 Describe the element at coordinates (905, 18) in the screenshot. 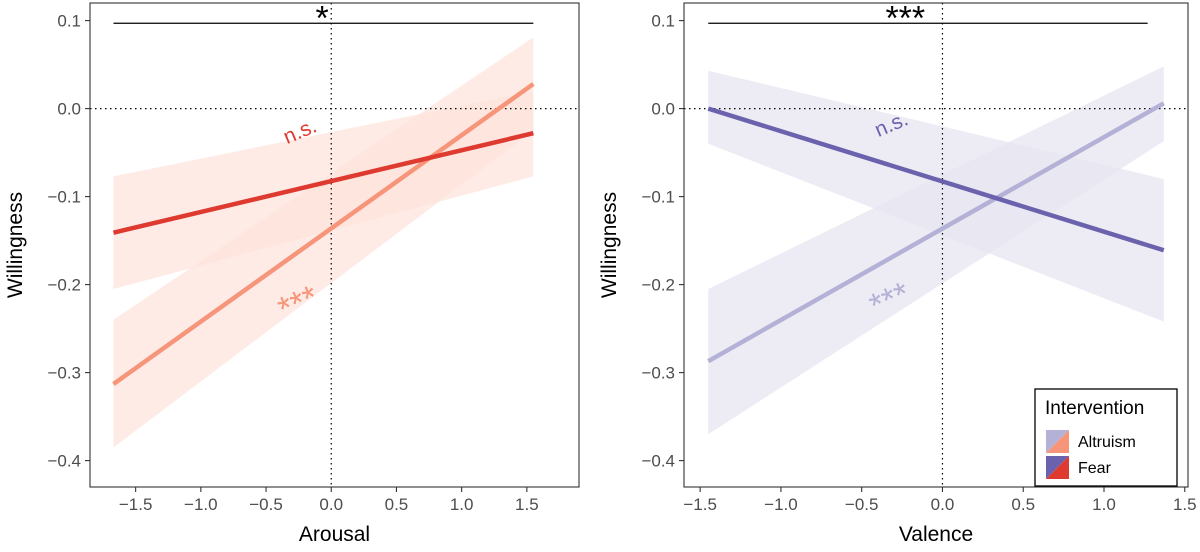

I see `panel-1-bracket-label: ***` at that location.